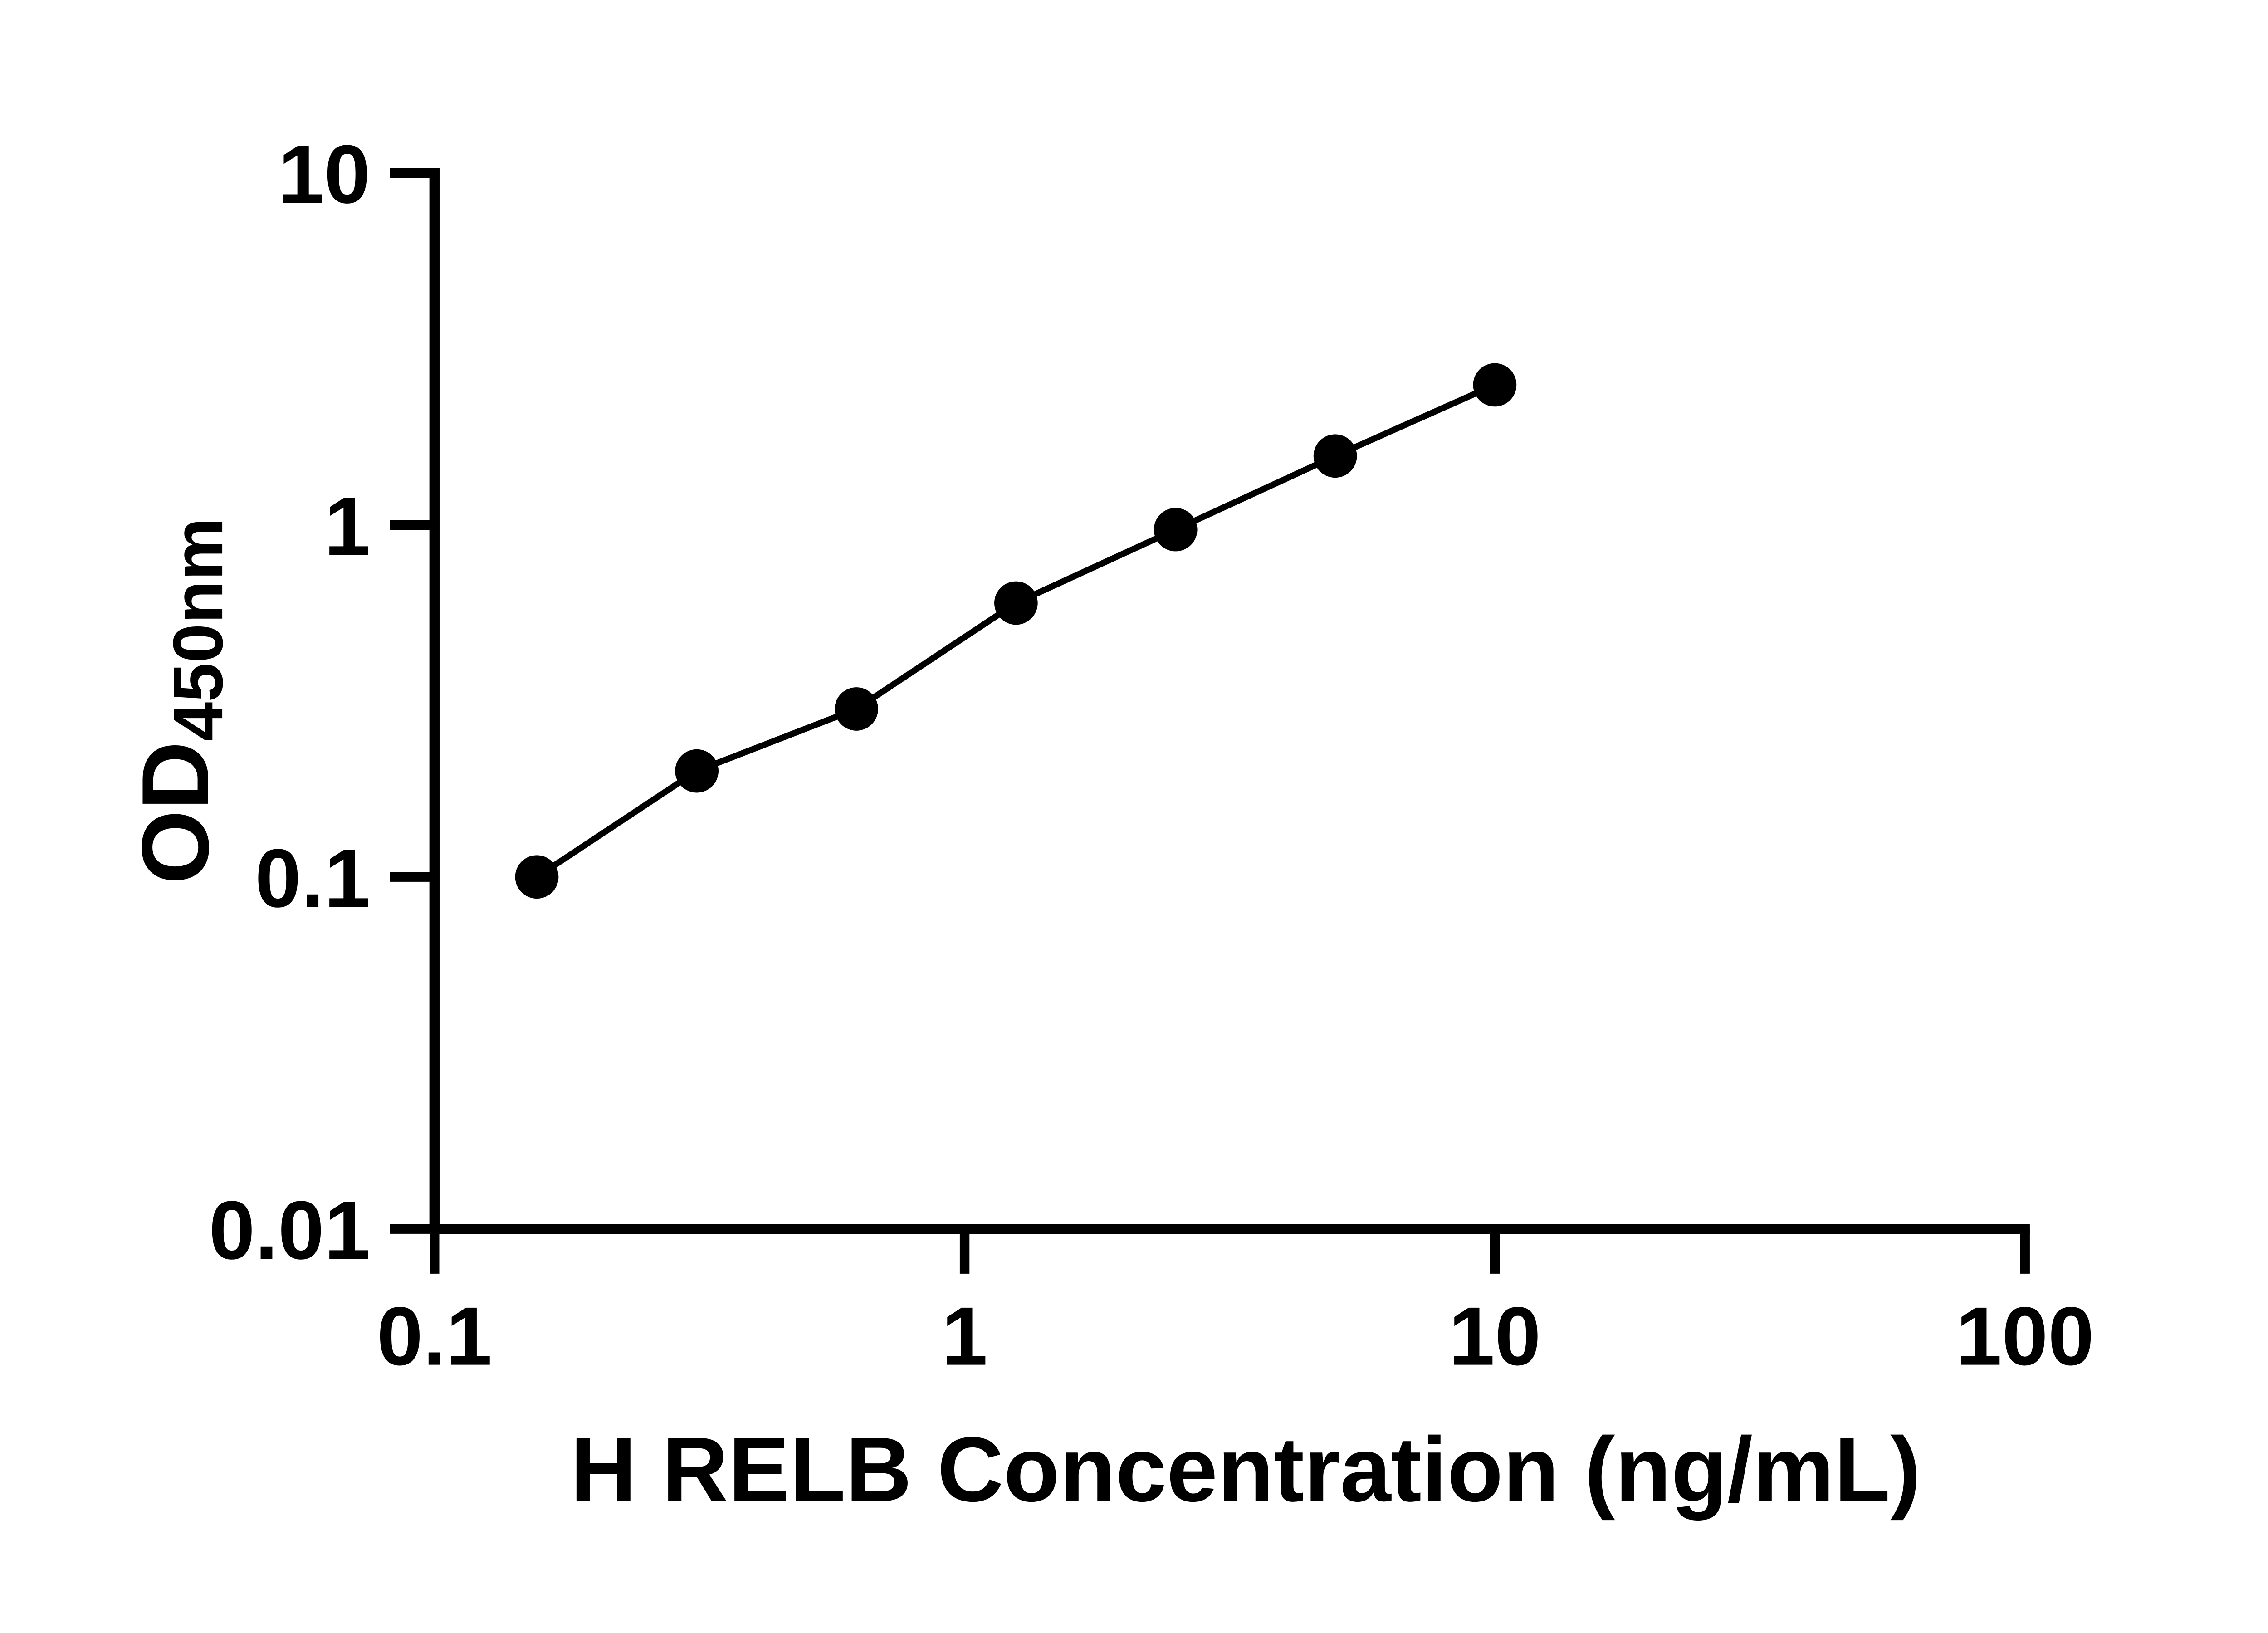  I want to click on y-axis-title-subscript: 450nm, so click(198, 629).